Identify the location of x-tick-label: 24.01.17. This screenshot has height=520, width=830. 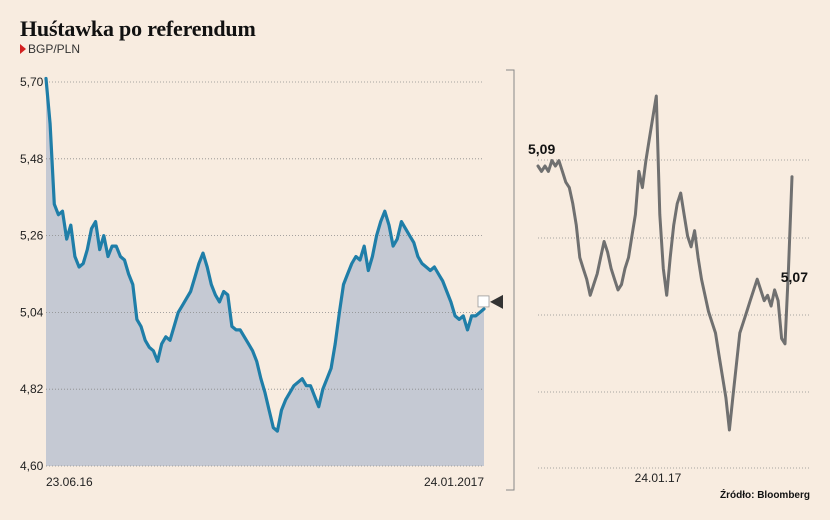
(658, 478).